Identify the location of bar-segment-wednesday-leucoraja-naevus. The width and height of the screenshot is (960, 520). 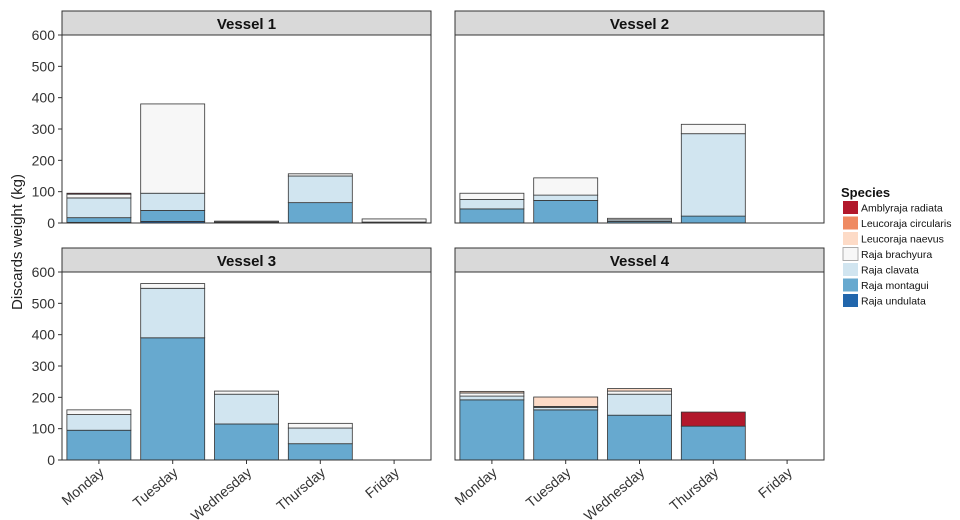
(639, 390).